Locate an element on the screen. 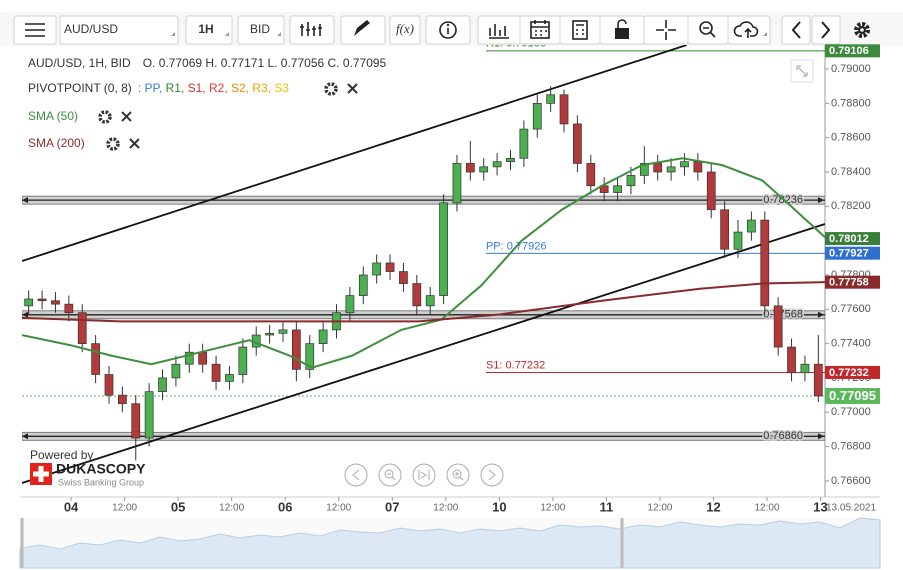  pivot-controls is located at coordinates (341, 89).